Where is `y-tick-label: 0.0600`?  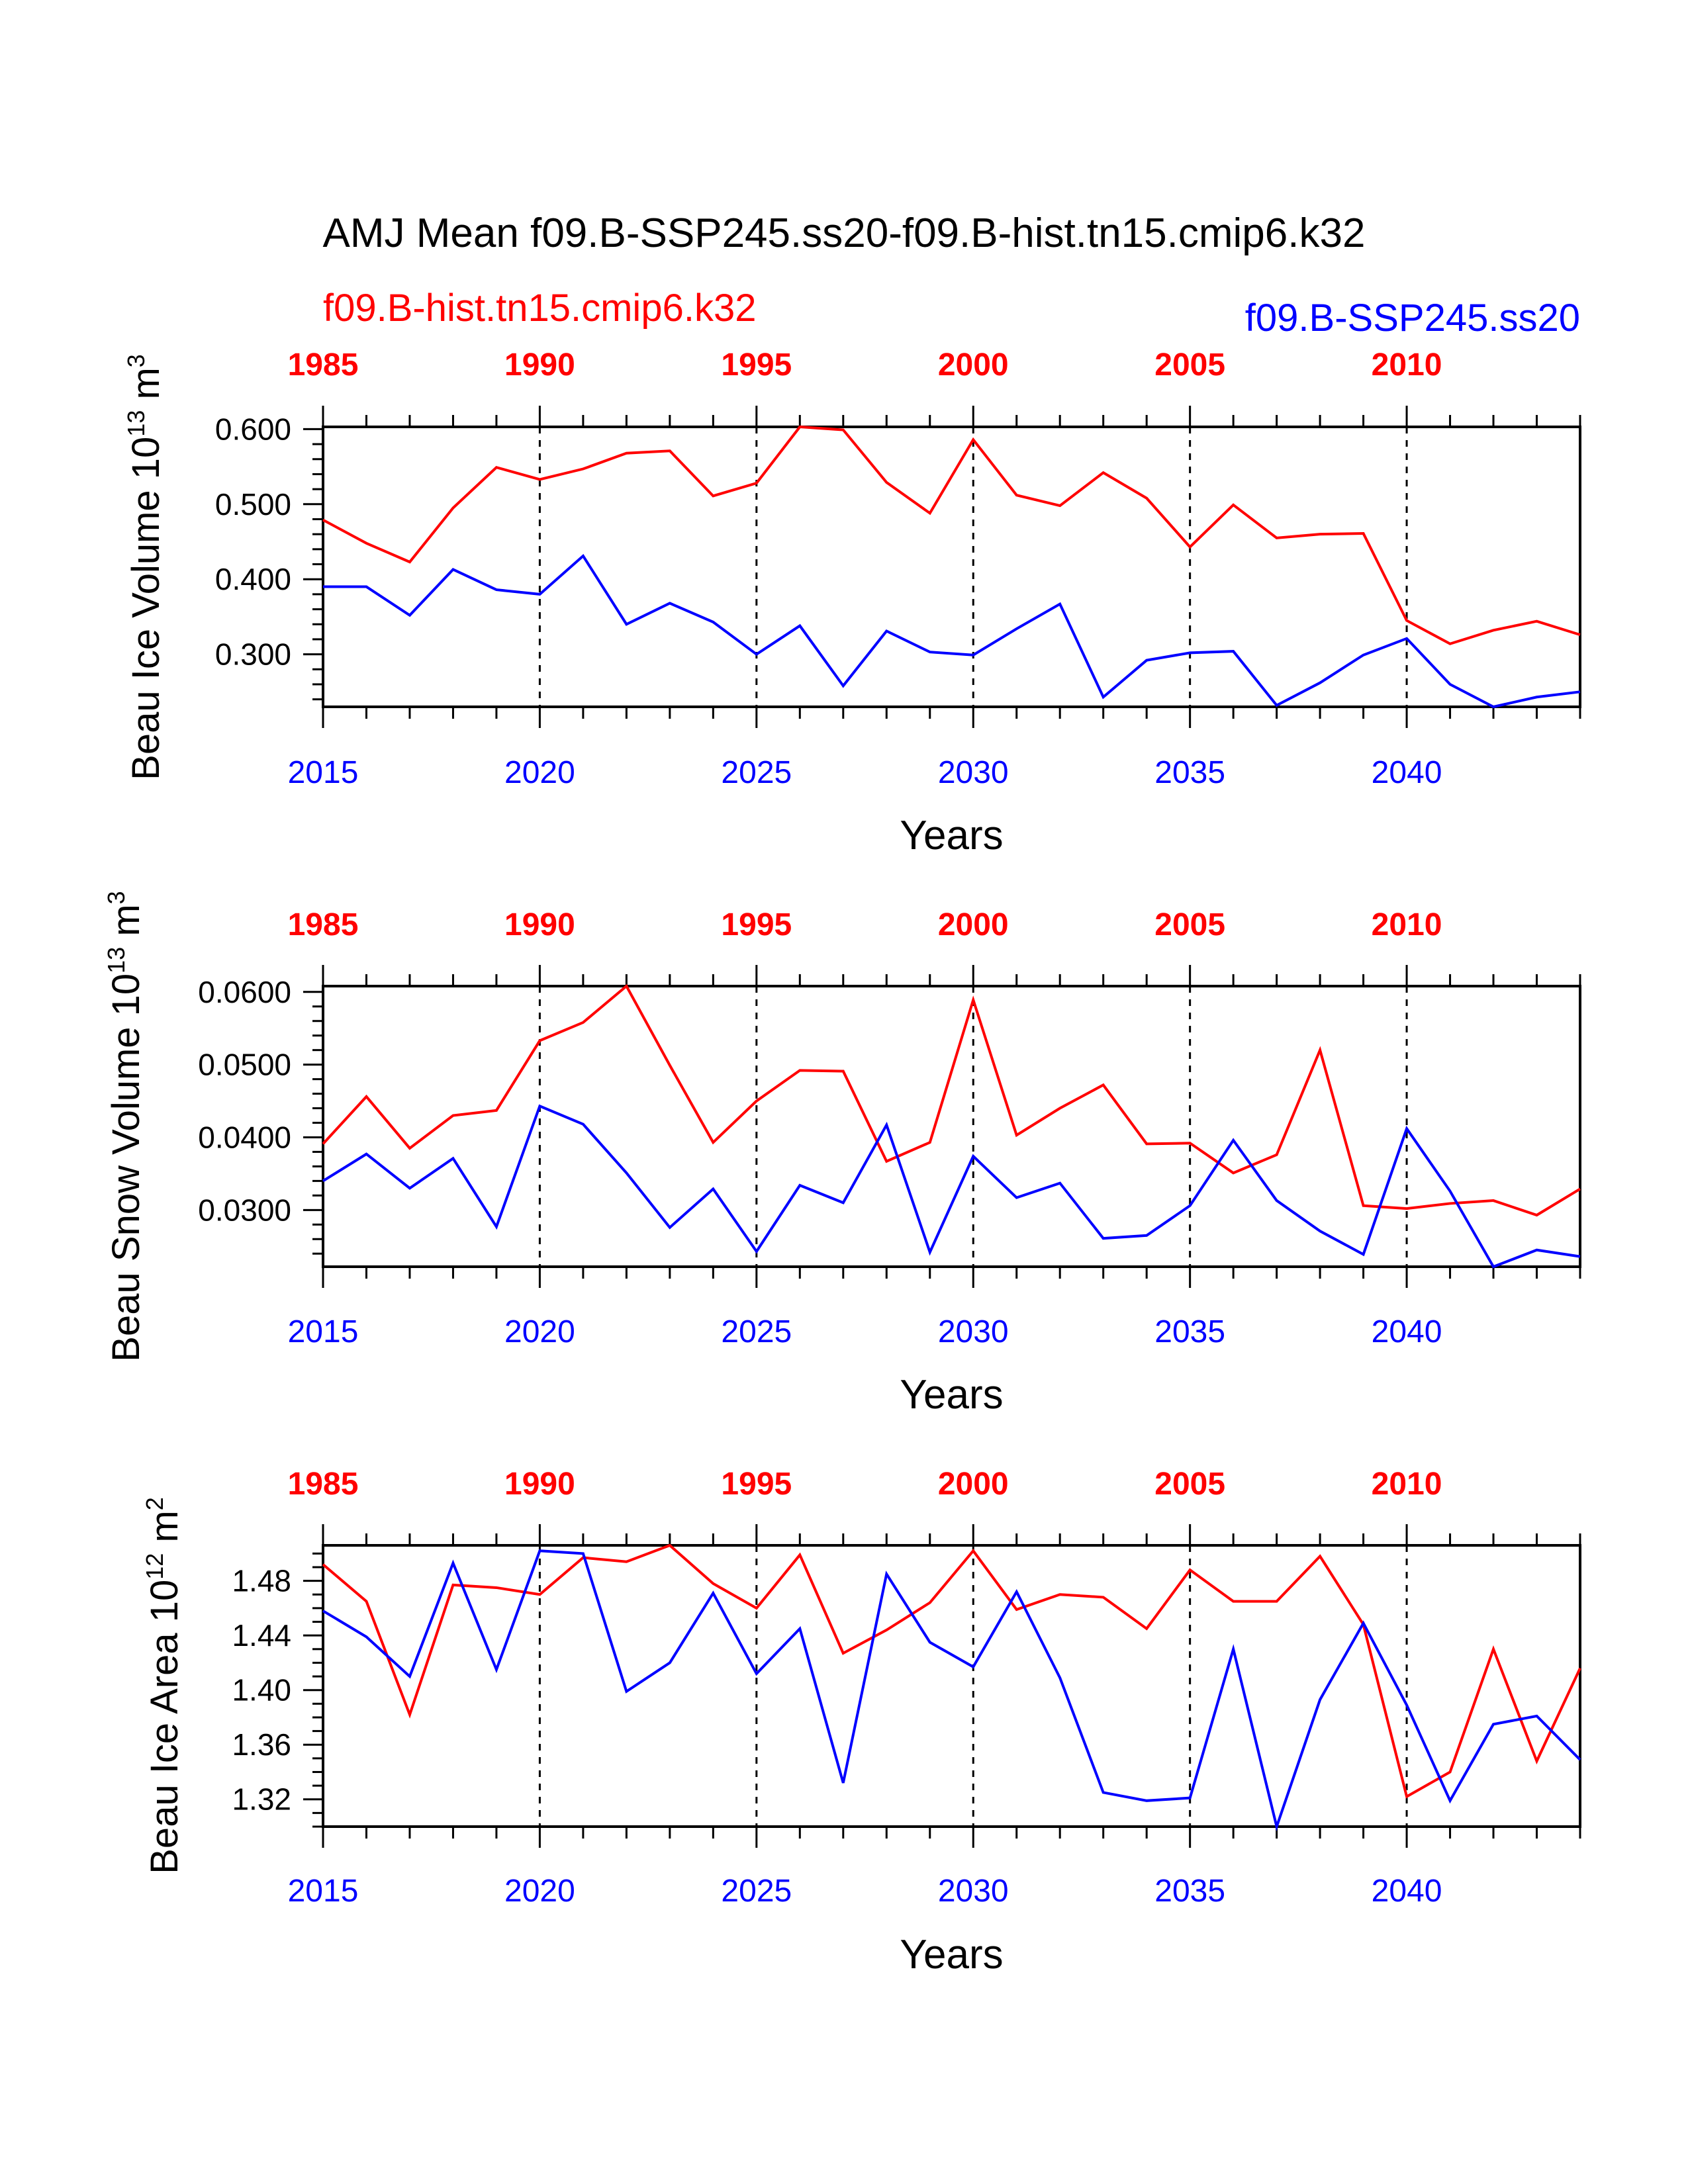
y-tick-label: 0.0600 is located at coordinates (244, 992).